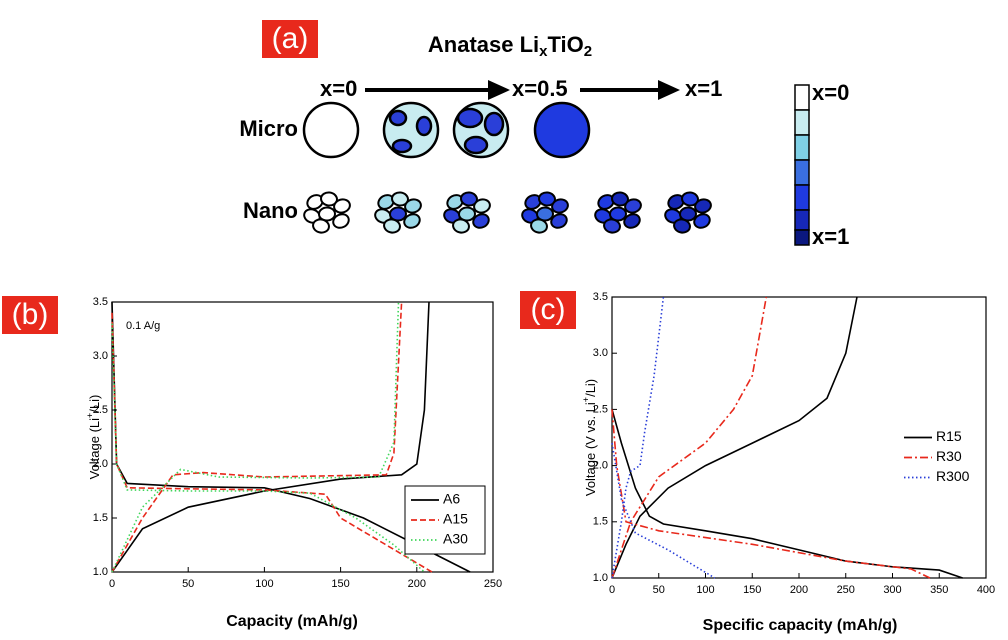 This screenshot has height=640, width=1008. Describe the element at coordinates (292, 621) in the screenshot. I see `x-axis-label: Capacity (mAh/g)` at that location.